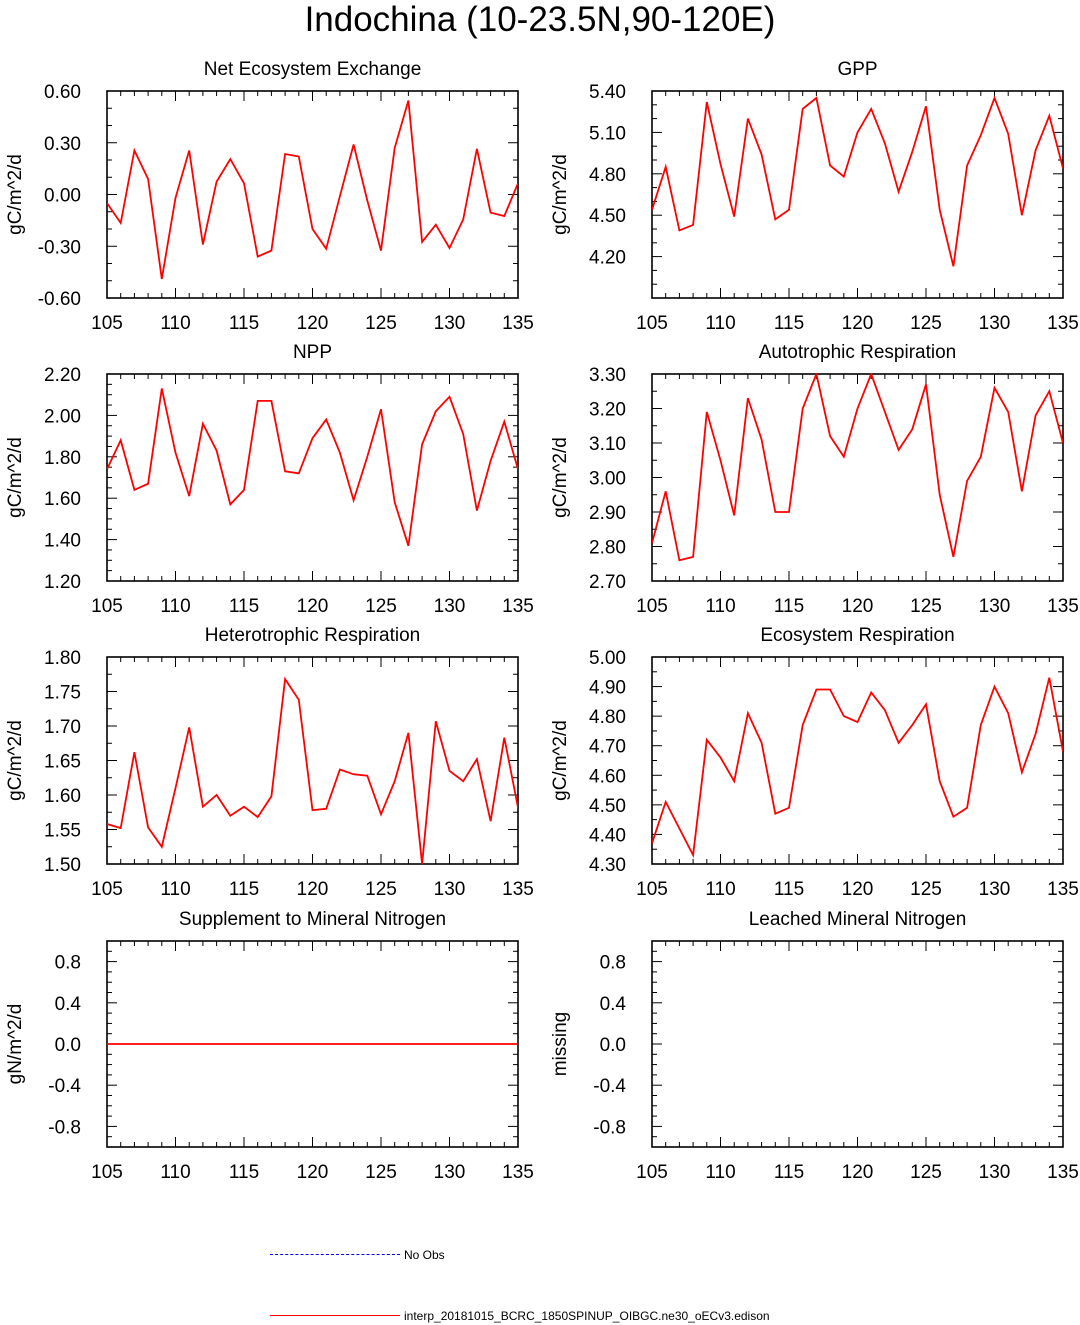 The height and width of the screenshot is (1325, 1080). What do you see at coordinates (607, 133) in the screenshot?
I see `y-tick-label: 5.10` at bounding box center [607, 133].